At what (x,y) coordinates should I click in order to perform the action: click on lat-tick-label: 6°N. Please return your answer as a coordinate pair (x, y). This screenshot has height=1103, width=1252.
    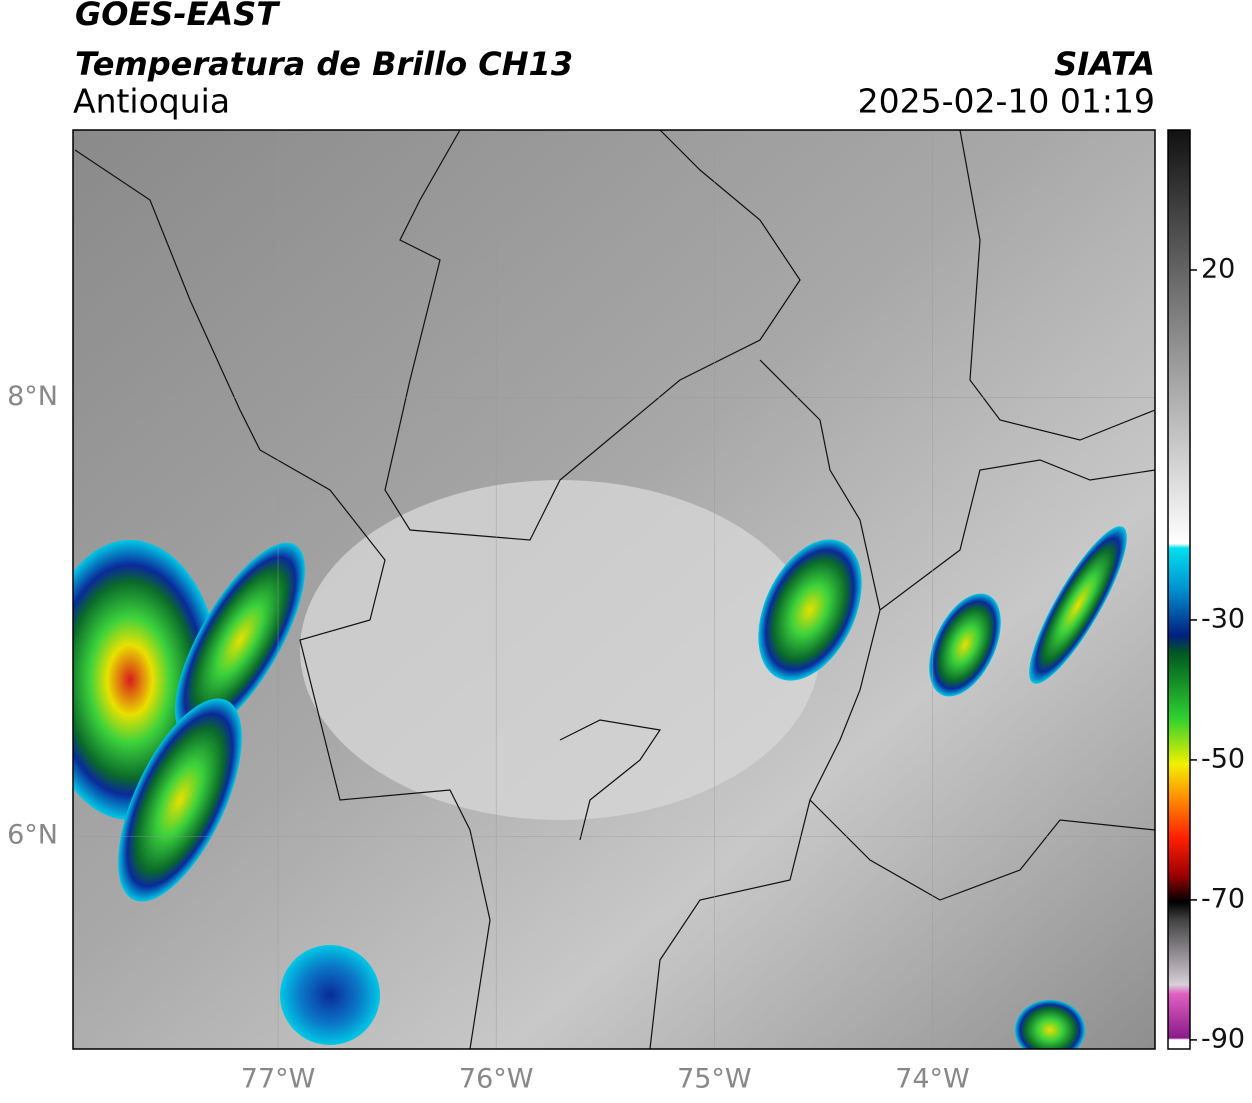
    Looking at the image, I should click on (32, 835).